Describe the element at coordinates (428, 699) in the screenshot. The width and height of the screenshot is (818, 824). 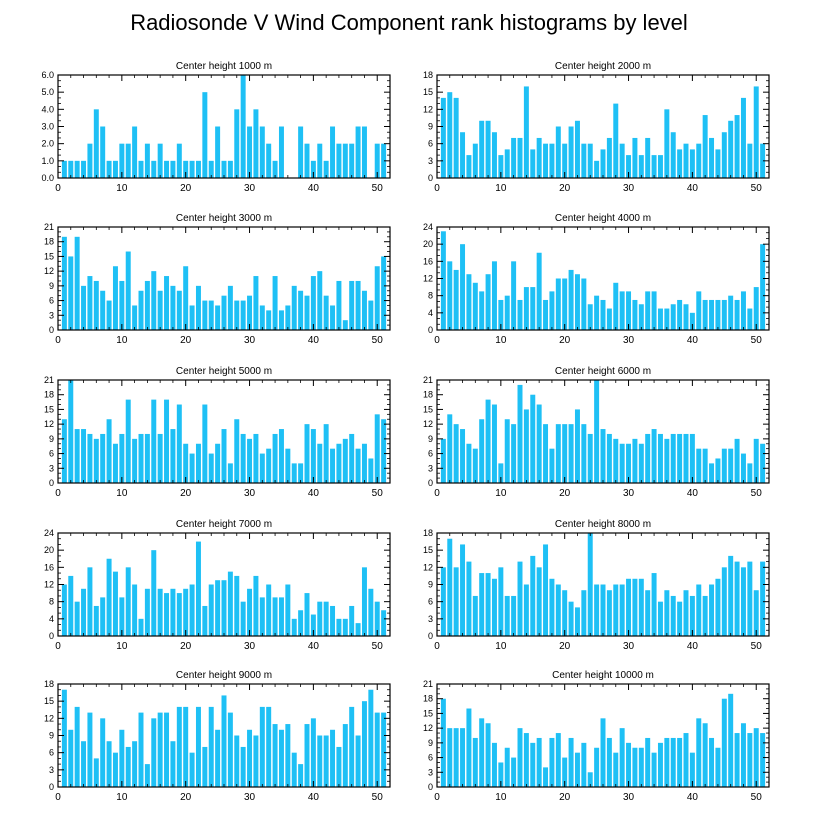
I see `y-tick-label: 18` at that location.